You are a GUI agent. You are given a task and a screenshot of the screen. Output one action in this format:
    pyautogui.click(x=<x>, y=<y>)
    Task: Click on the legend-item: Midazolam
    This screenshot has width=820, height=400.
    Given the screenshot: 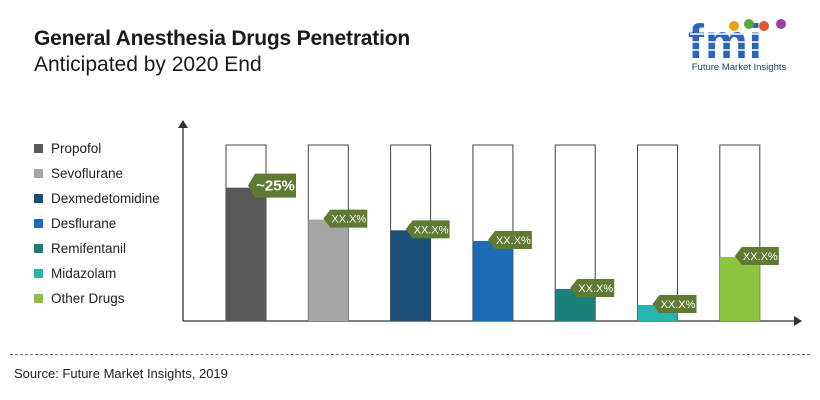 What is the action you would take?
    pyautogui.click(x=97, y=273)
    